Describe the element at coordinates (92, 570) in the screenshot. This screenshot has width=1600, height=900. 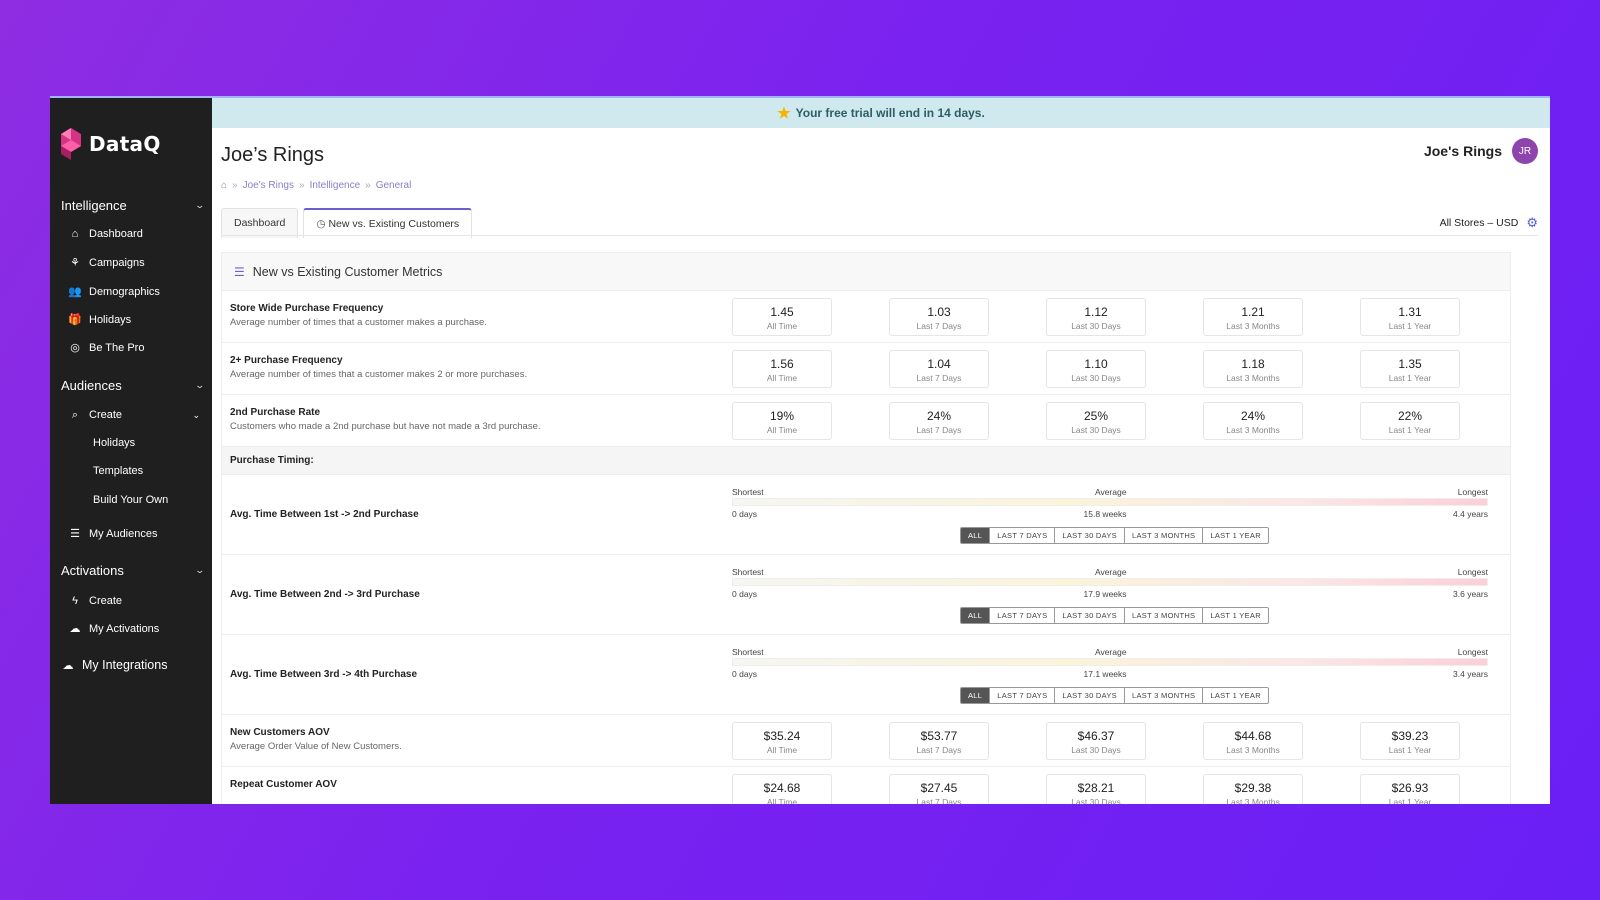
I see `section-label: Activations` at that location.